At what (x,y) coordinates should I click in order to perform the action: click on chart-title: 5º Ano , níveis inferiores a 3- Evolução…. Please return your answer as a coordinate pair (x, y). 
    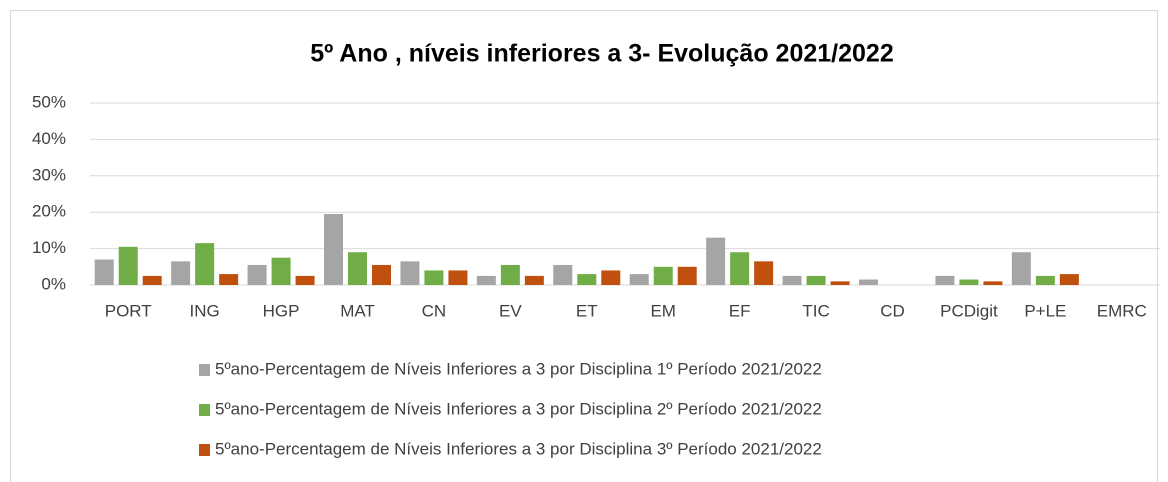
    Looking at the image, I should click on (601, 54).